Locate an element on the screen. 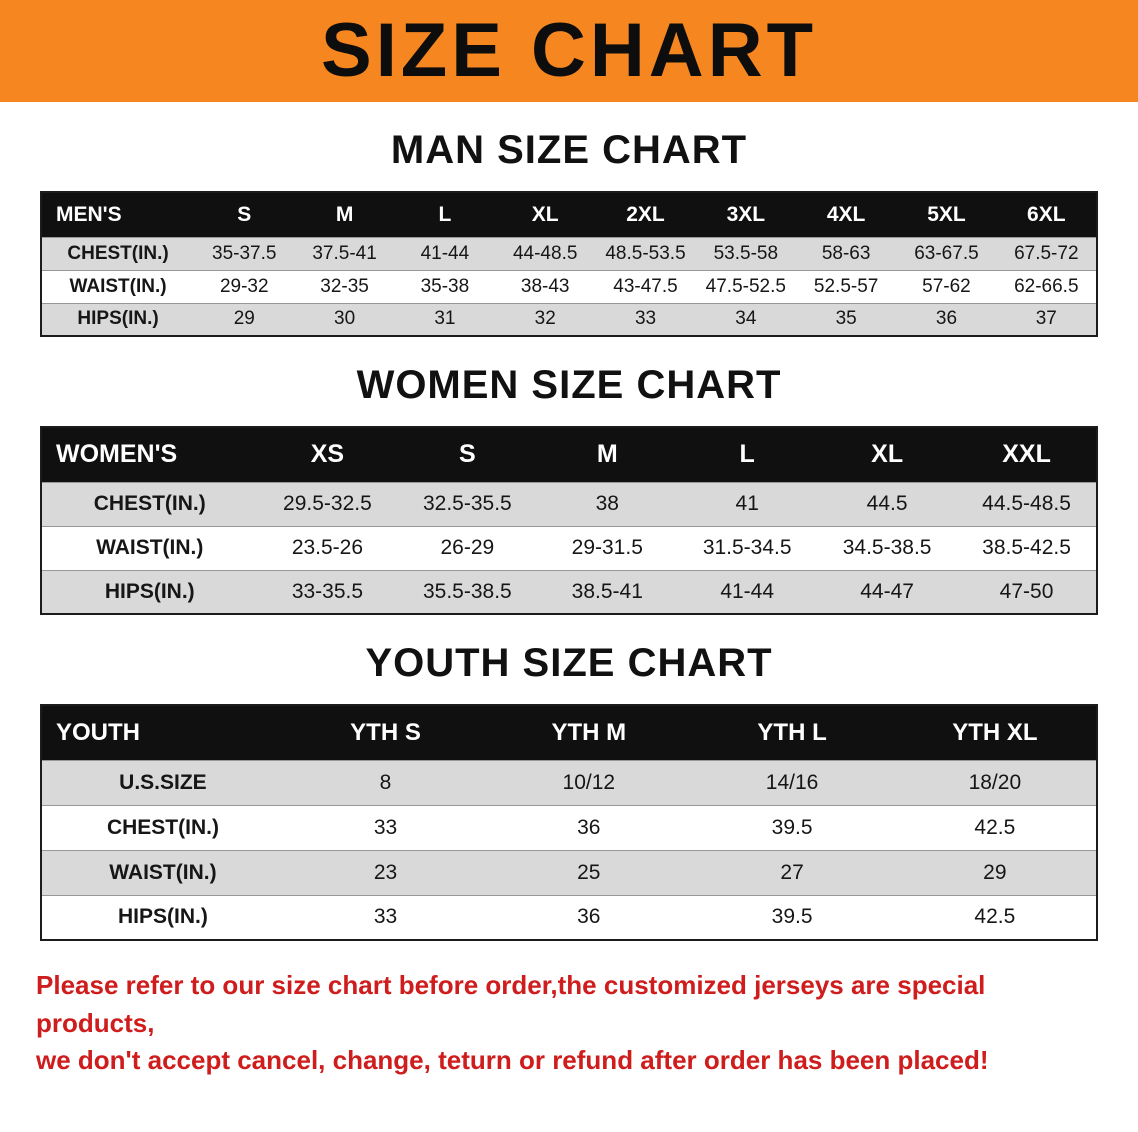 The width and height of the screenshot is (1138, 1132). size-value-cell: 8 is located at coordinates (385, 782).